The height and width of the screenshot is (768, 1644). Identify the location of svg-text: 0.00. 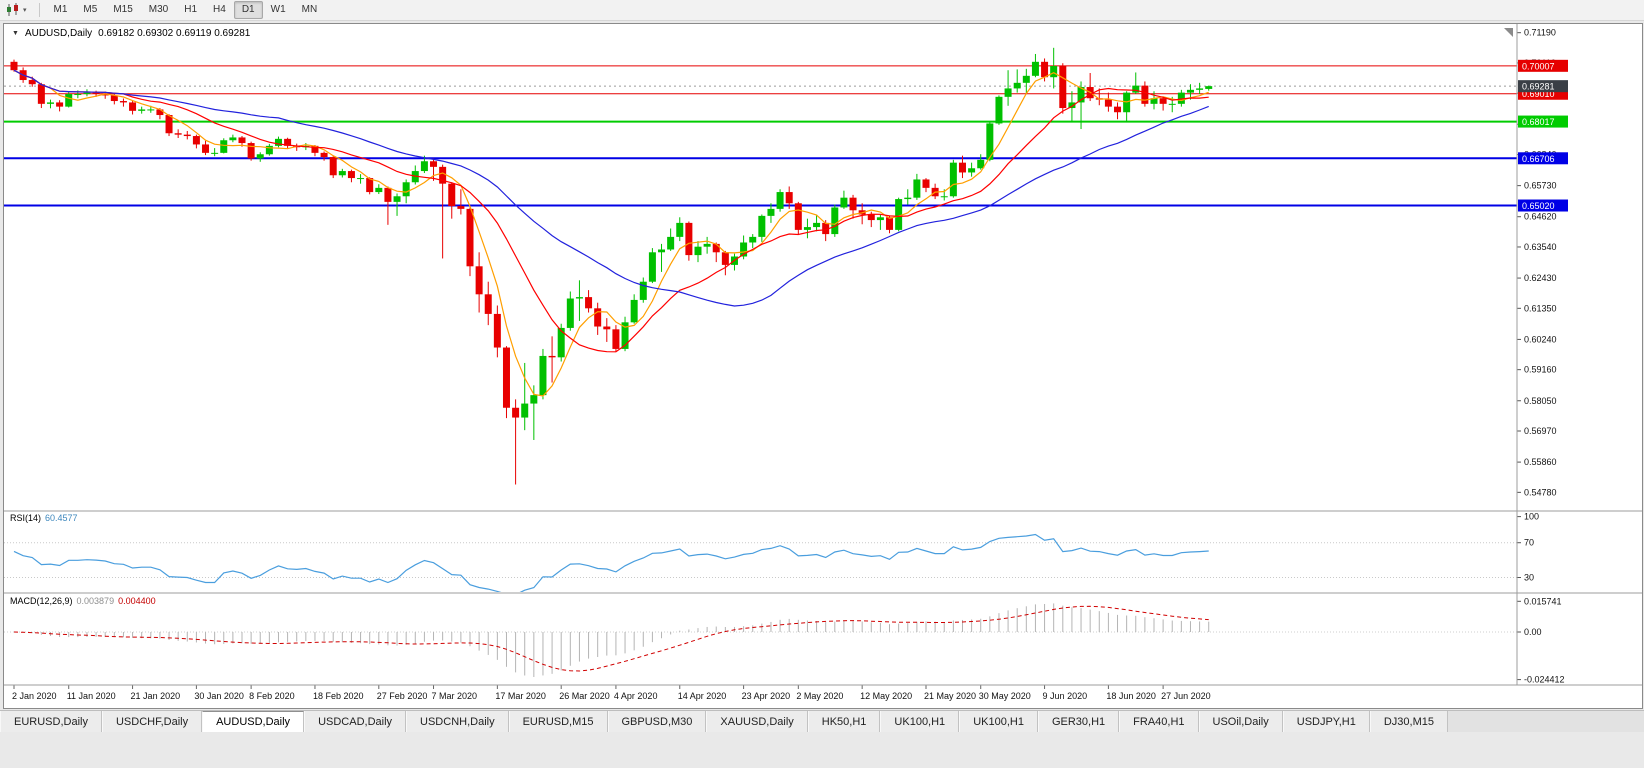
(1533, 632).